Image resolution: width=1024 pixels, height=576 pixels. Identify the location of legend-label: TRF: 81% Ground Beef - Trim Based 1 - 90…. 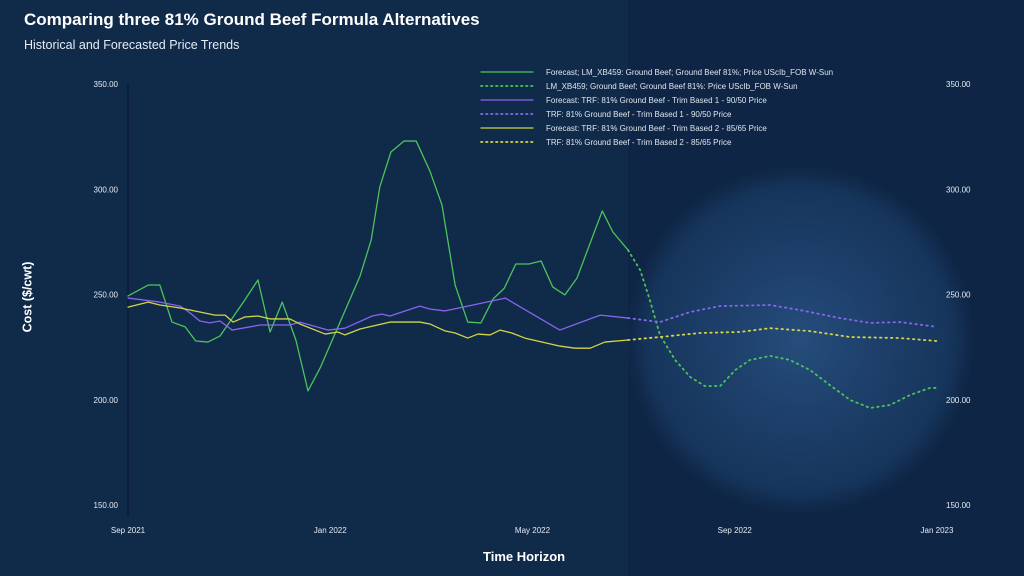
(639, 114).